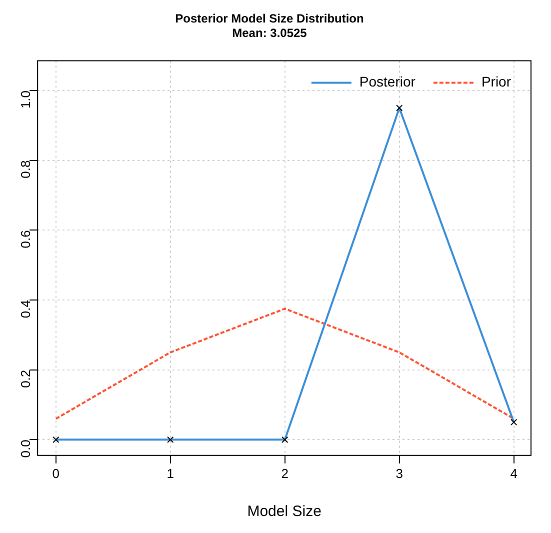  What do you see at coordinates (284, 511) in the screenshot?
I see `x-axis-title: Model Size` at bounding box center [284, 511].